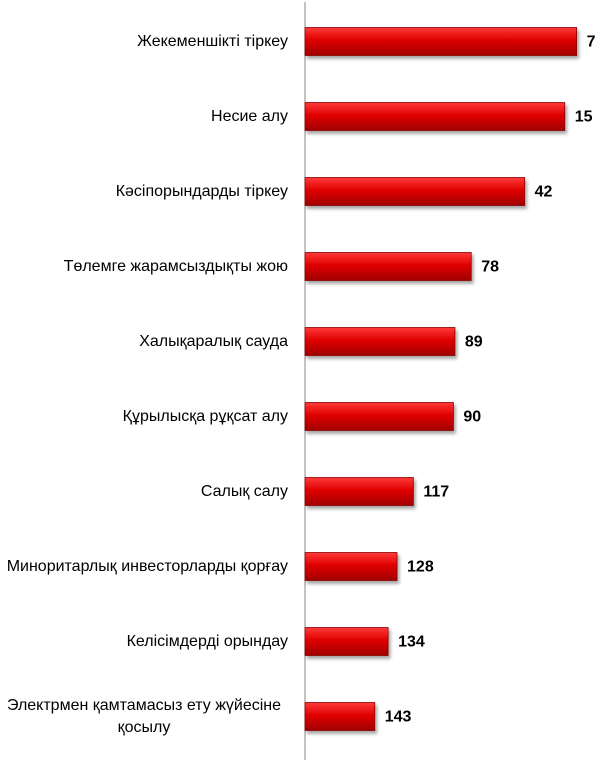 The image size is (605, 767). What do you see at coordinates (544, 192) in the screenshot?
I see `value-label: 42` at bounding box center [544, 192].